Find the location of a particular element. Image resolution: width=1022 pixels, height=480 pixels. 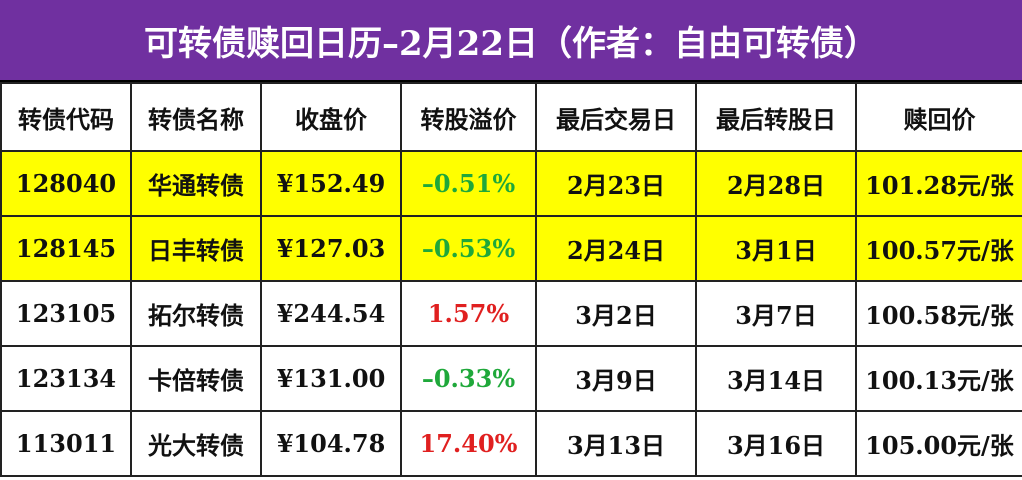

table-cell: –0.53% is located at coordinates (468, 248).